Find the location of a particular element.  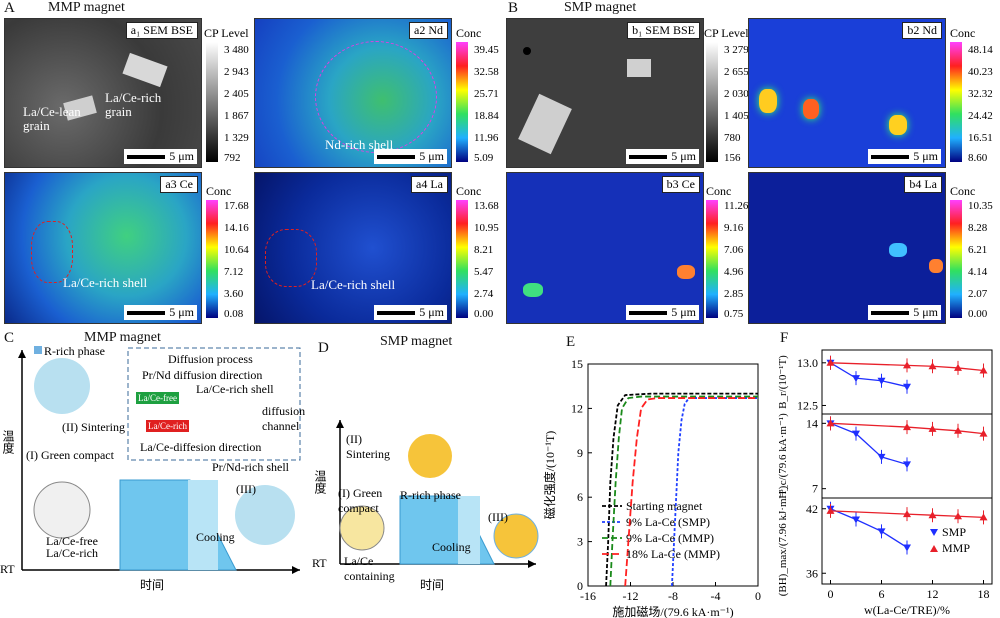

chart-e-xtick-label: 0 is located at coordinates (758, 596).